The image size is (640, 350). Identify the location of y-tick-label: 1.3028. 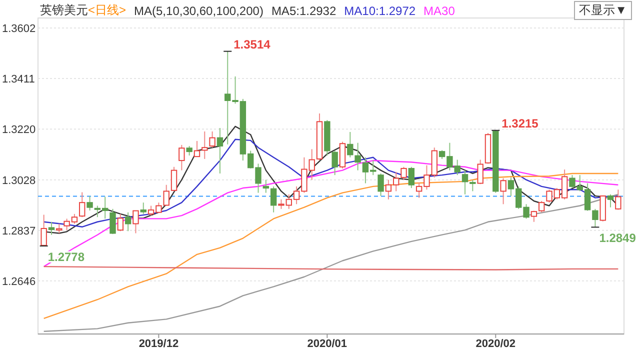
(19, 180).